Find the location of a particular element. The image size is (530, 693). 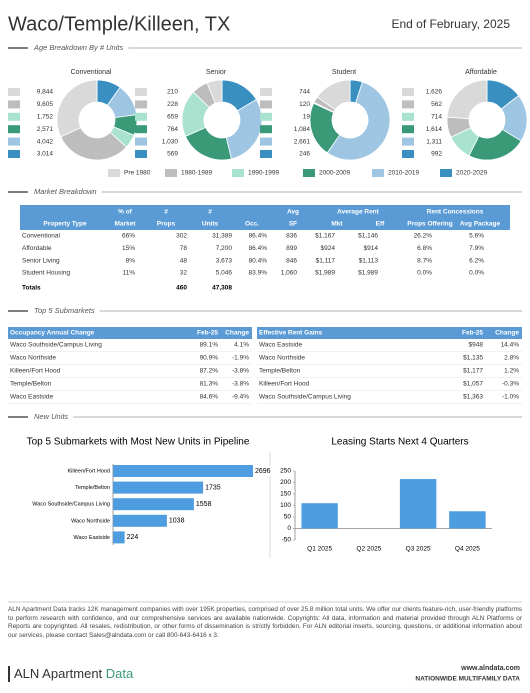

table-cell: Waco Northside is located at coordinates (33, 358).